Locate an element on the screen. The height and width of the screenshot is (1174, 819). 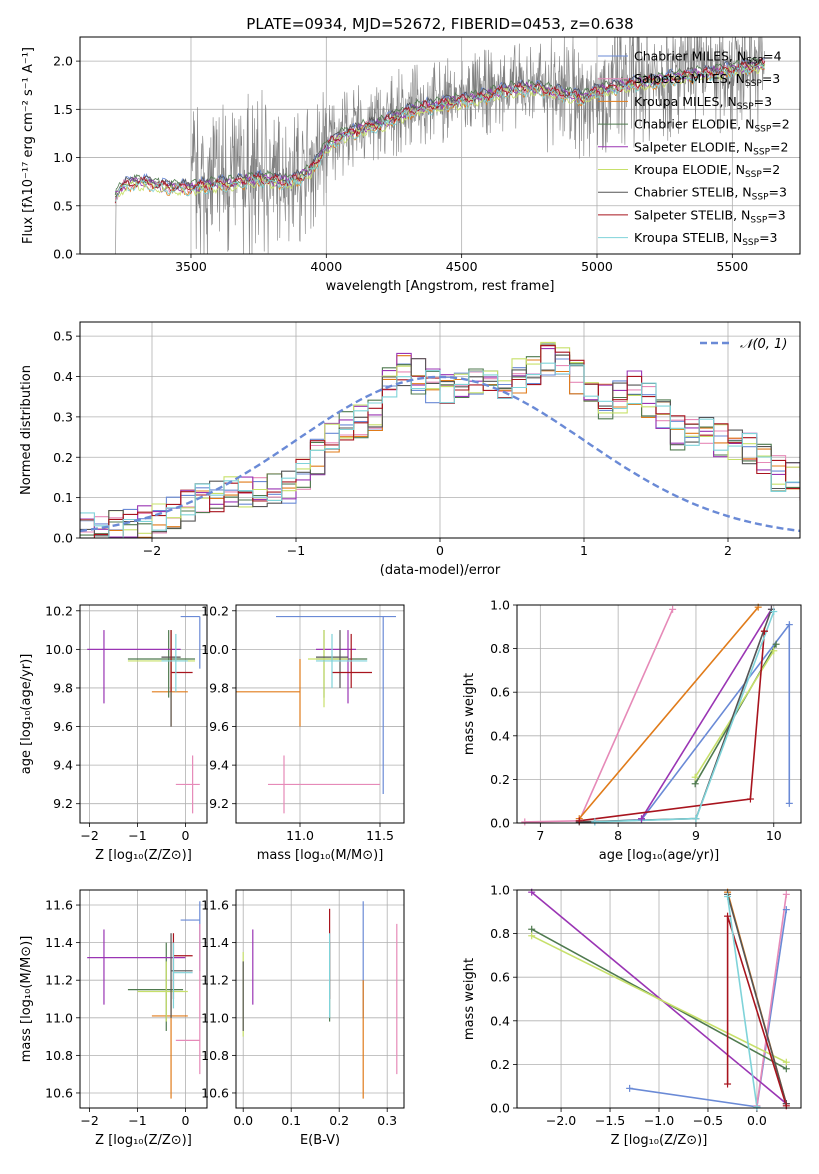
x-tick-label: 4500 is located at coordinates (462, 266).